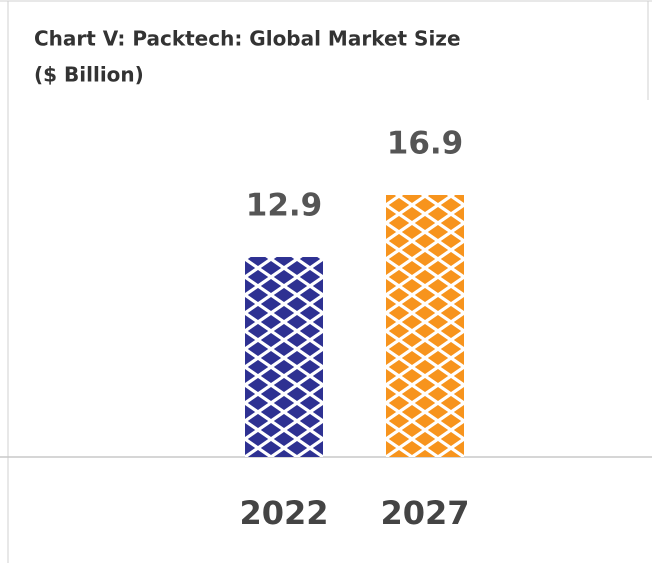 The image size is (652, 563). Describe the element at coordinates (425, 144) in the screenshot. I see `value-label: 16.9` at that location.